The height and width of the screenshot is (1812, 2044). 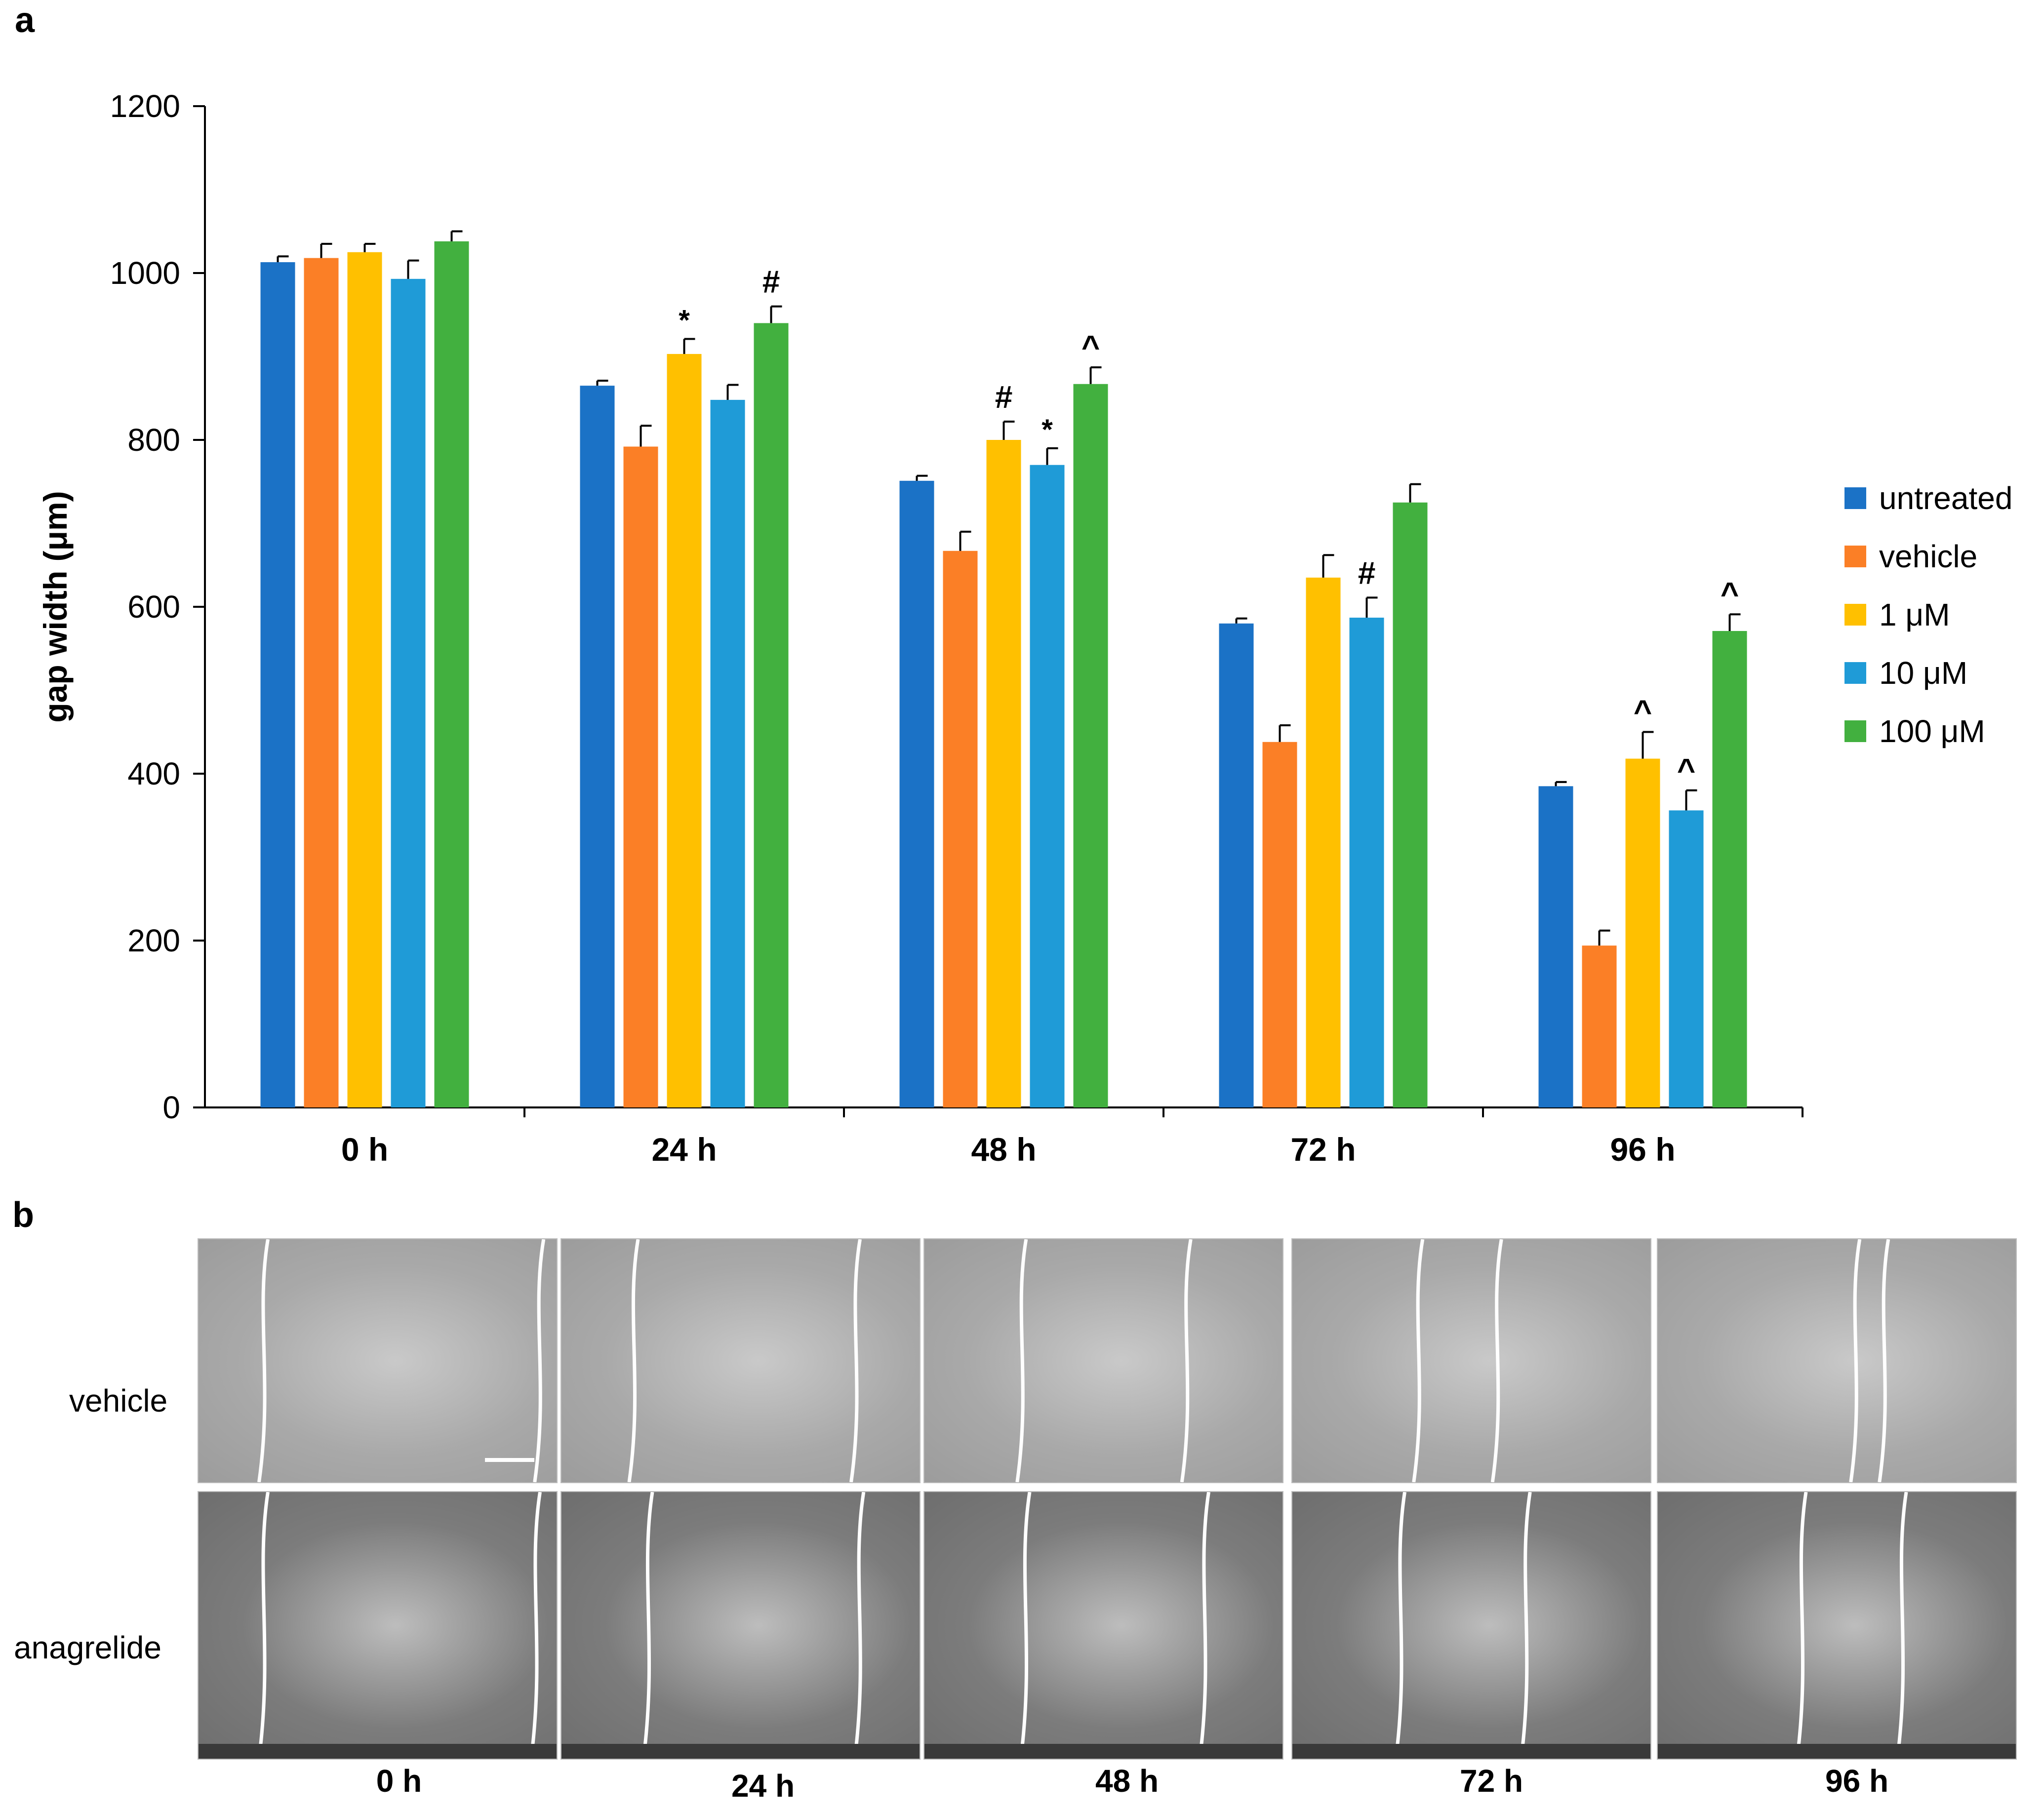 What do you see at coordinates (1946, 498) in the screenshot?
I see `legend-label: untreated` at bounding box center [1946, 498].